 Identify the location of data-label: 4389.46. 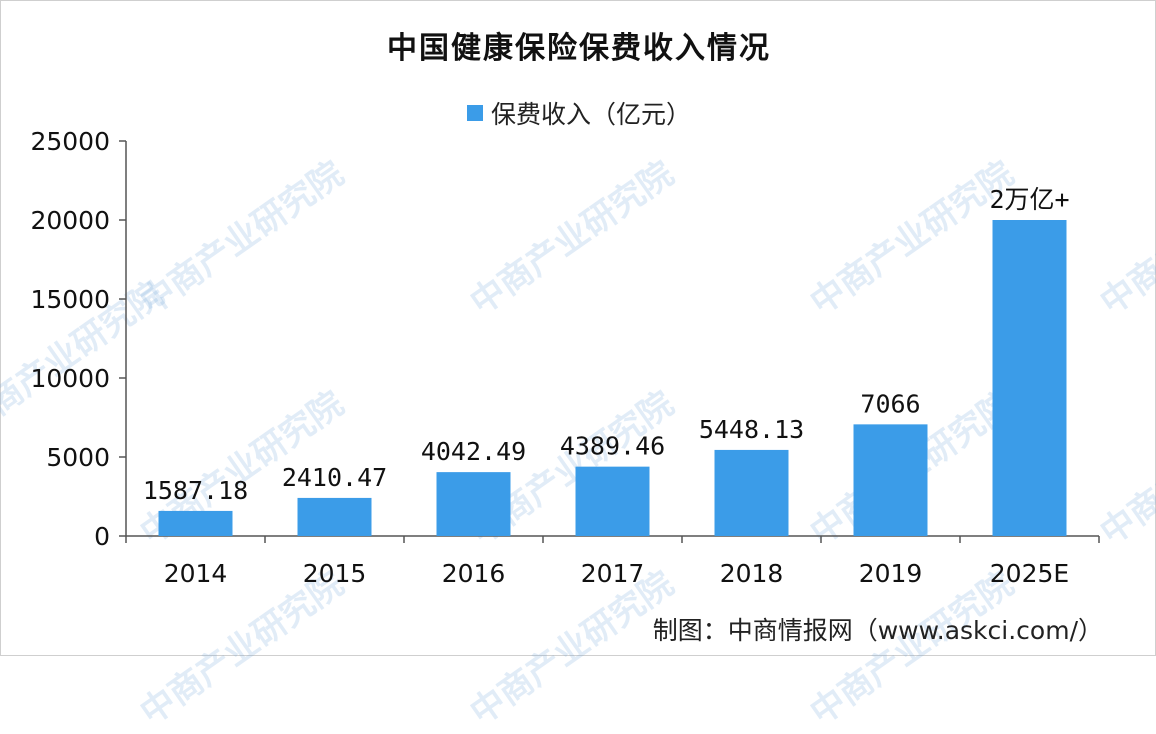
(612, 446).